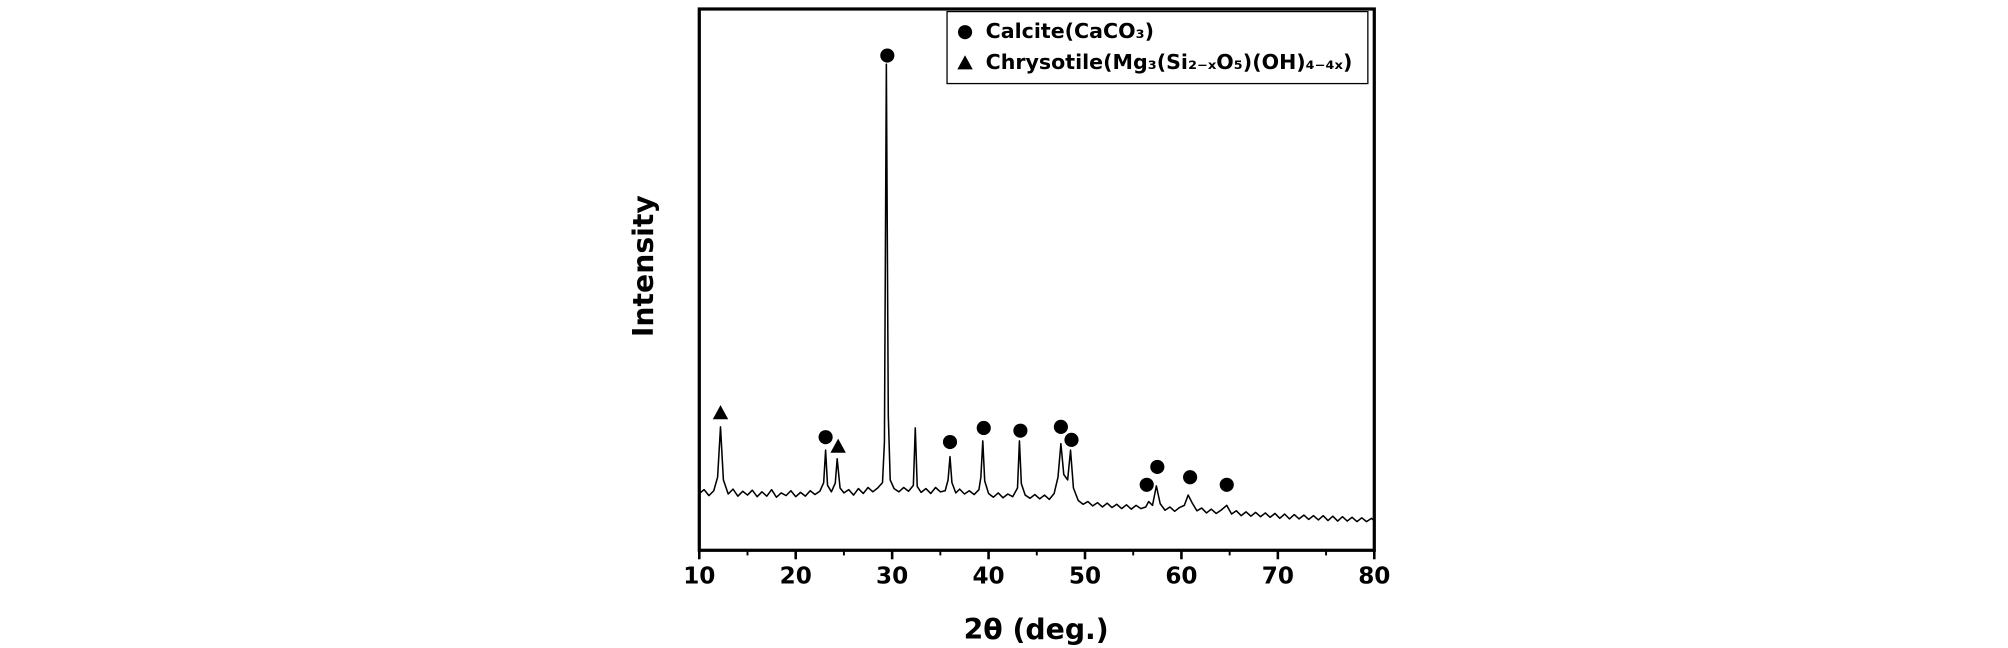 The height and width of the screenshot is (648, 2008). Describe the element at coordinates (1181, 577) in the screenshot. I see `x-tick-label: 60` at that location.